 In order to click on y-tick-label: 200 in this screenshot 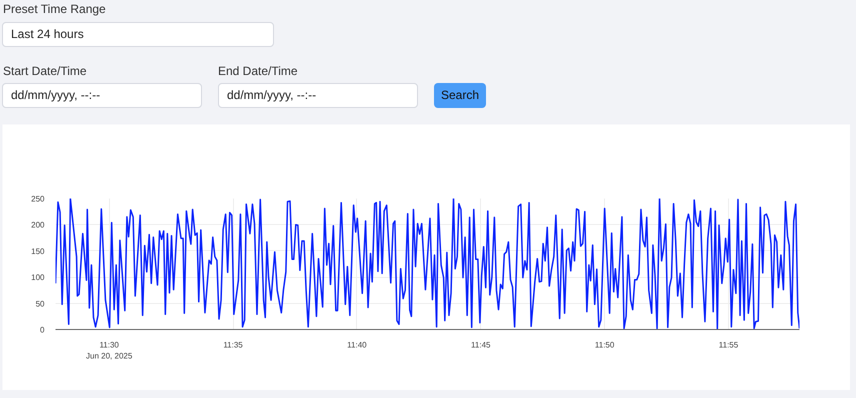, I will do `click(38, 225)`.